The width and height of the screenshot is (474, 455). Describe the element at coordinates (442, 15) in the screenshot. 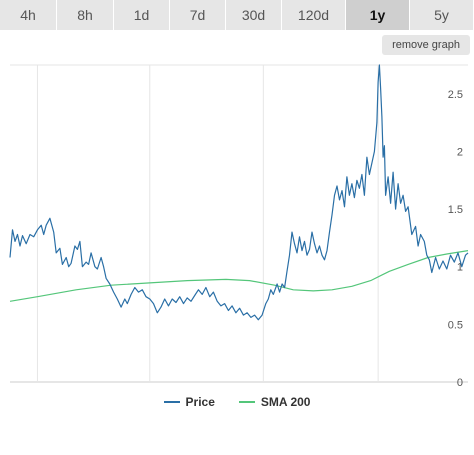

I see `tab-5y: 5y` at that location.